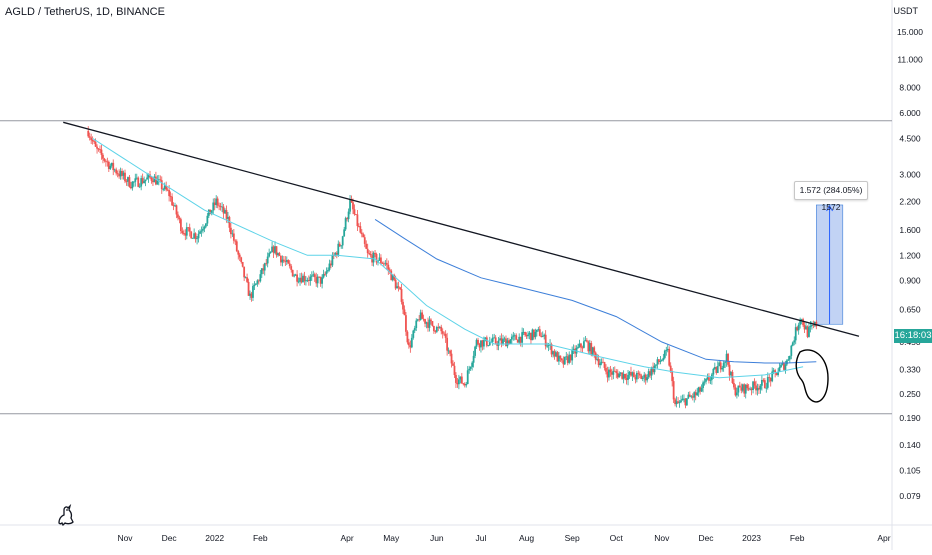 The width and height of the screenshot is (932, 555). What do you see at coordinates (66, 517) in the screenshot?
I see `tradingview-logo-icon` at bounding box center [66, 517].